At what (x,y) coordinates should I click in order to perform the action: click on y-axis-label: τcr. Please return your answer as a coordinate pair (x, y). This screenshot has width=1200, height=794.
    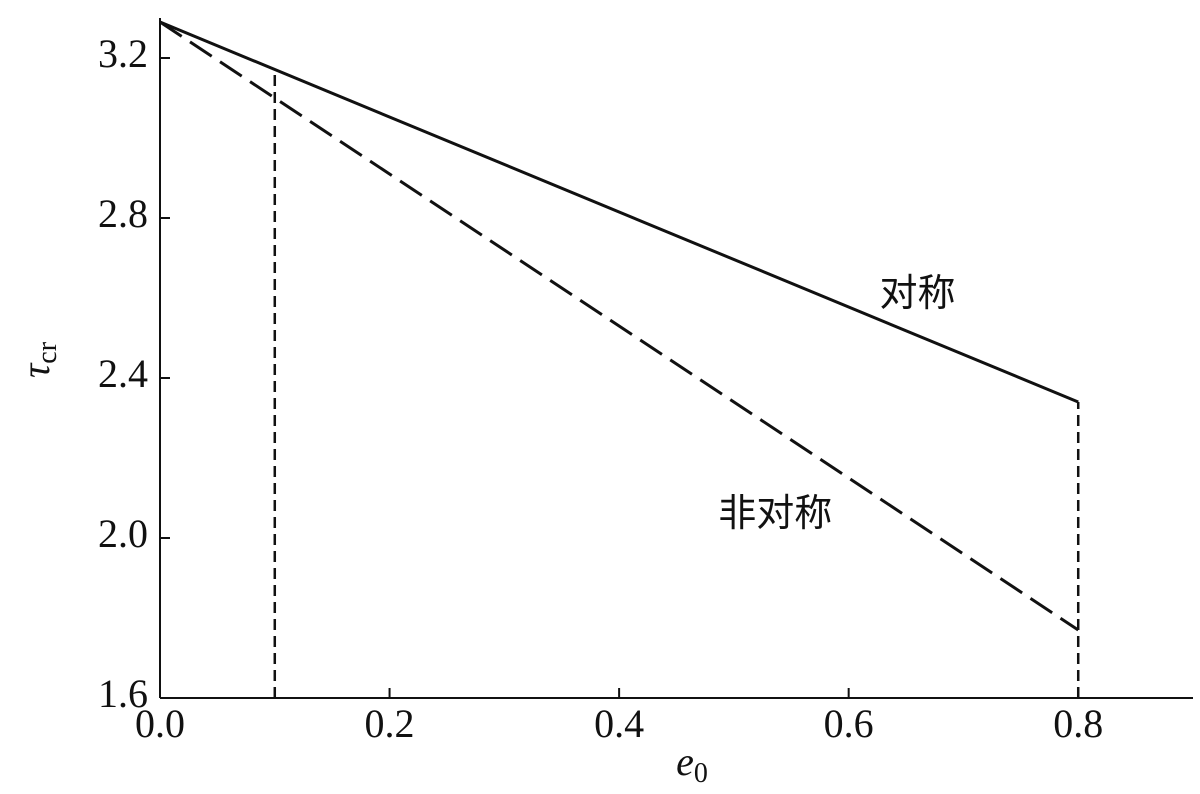
    Looking at the image, I should click on (38, 359).